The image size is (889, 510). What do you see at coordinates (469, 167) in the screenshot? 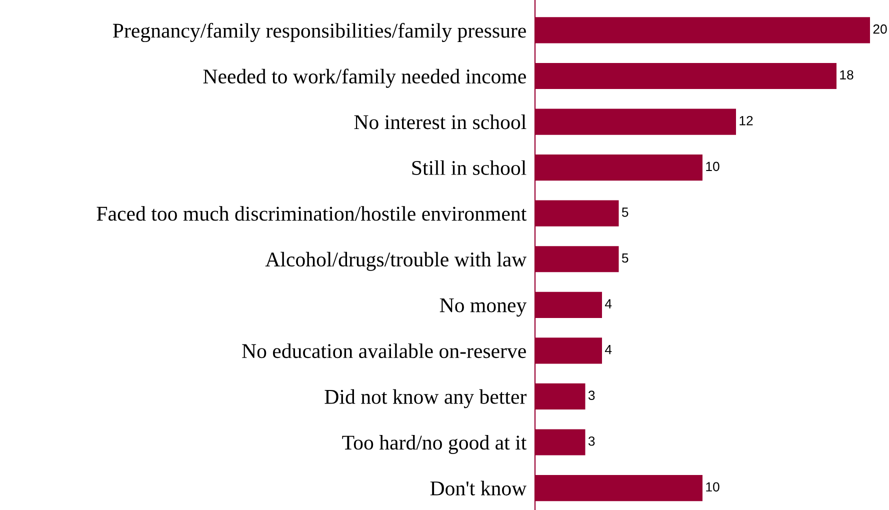
I see `y-tick-label: Still in school` at bounding box center [469, 167].